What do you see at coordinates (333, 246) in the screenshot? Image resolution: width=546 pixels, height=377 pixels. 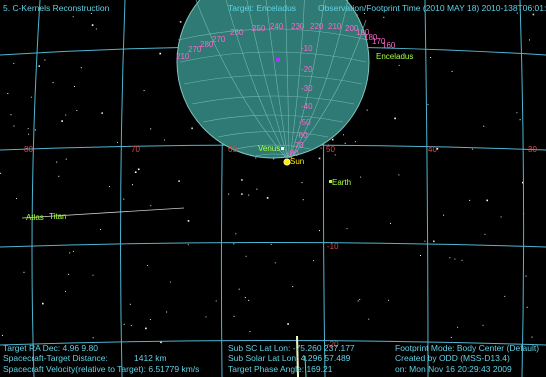 I see `sky-dec-label: -10` at bounding box center [333, 246].